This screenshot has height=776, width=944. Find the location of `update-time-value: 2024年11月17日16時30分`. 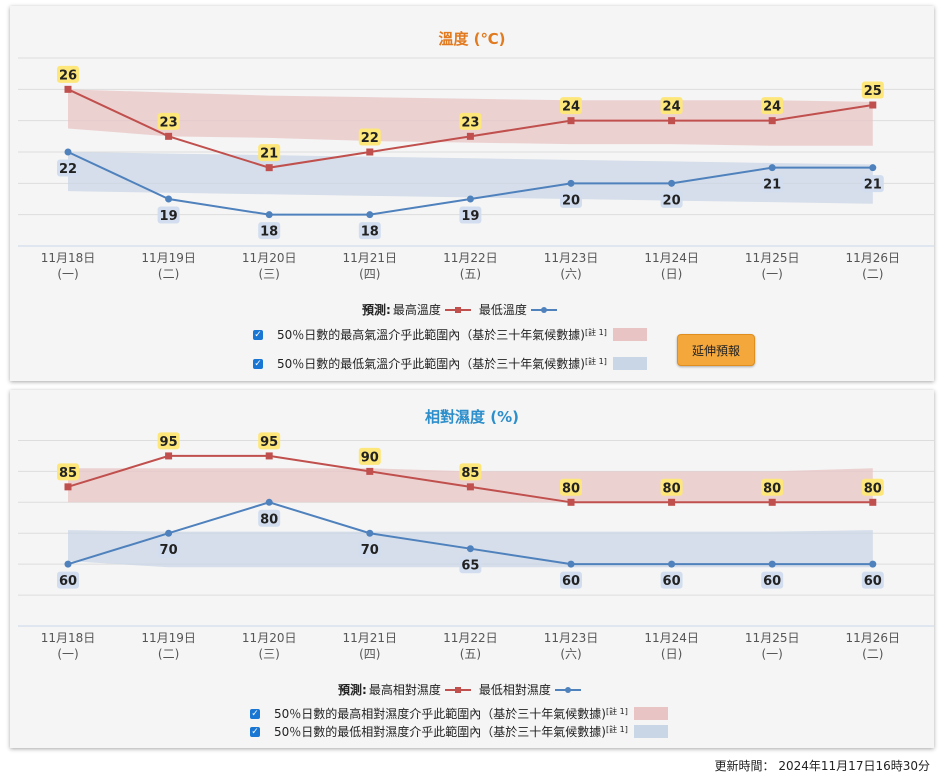

update-time-value: 2024年11月17日16時30分 is located at coordinates (854, 766).